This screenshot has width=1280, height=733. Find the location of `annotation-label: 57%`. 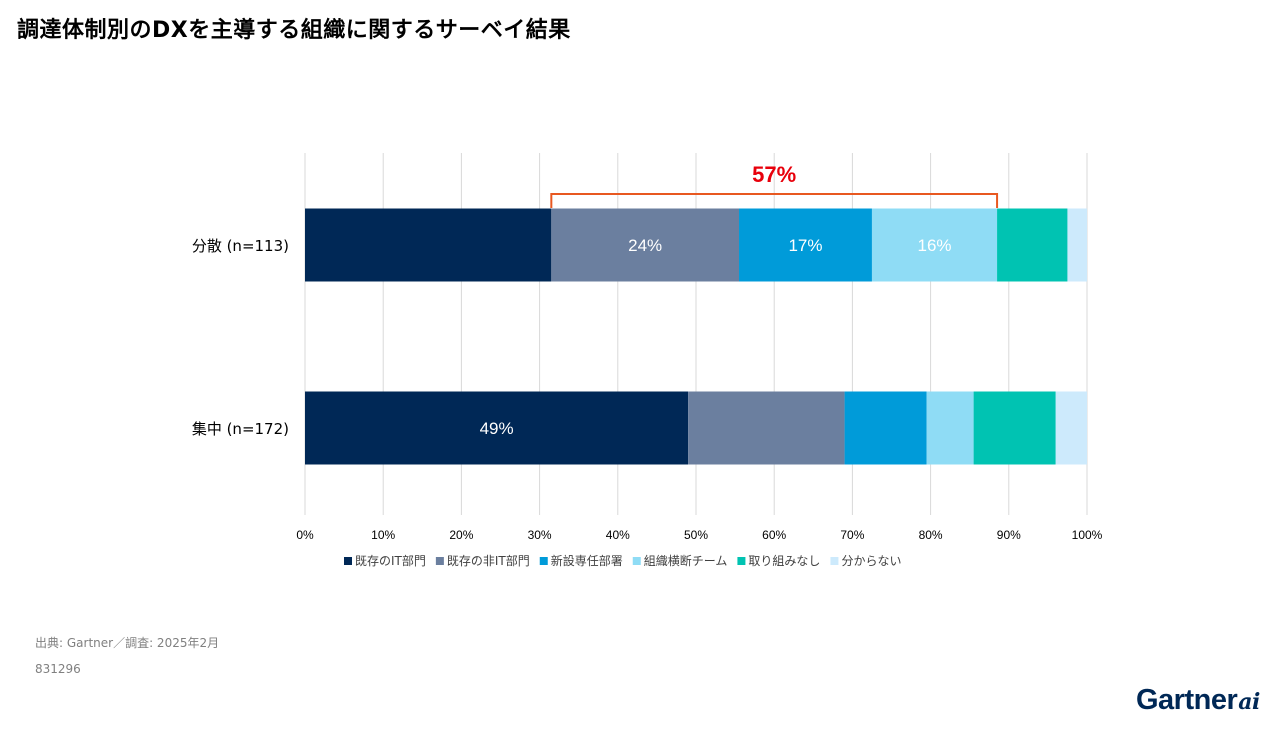

annotation-label: 57% is located at coordinates (774, 174).